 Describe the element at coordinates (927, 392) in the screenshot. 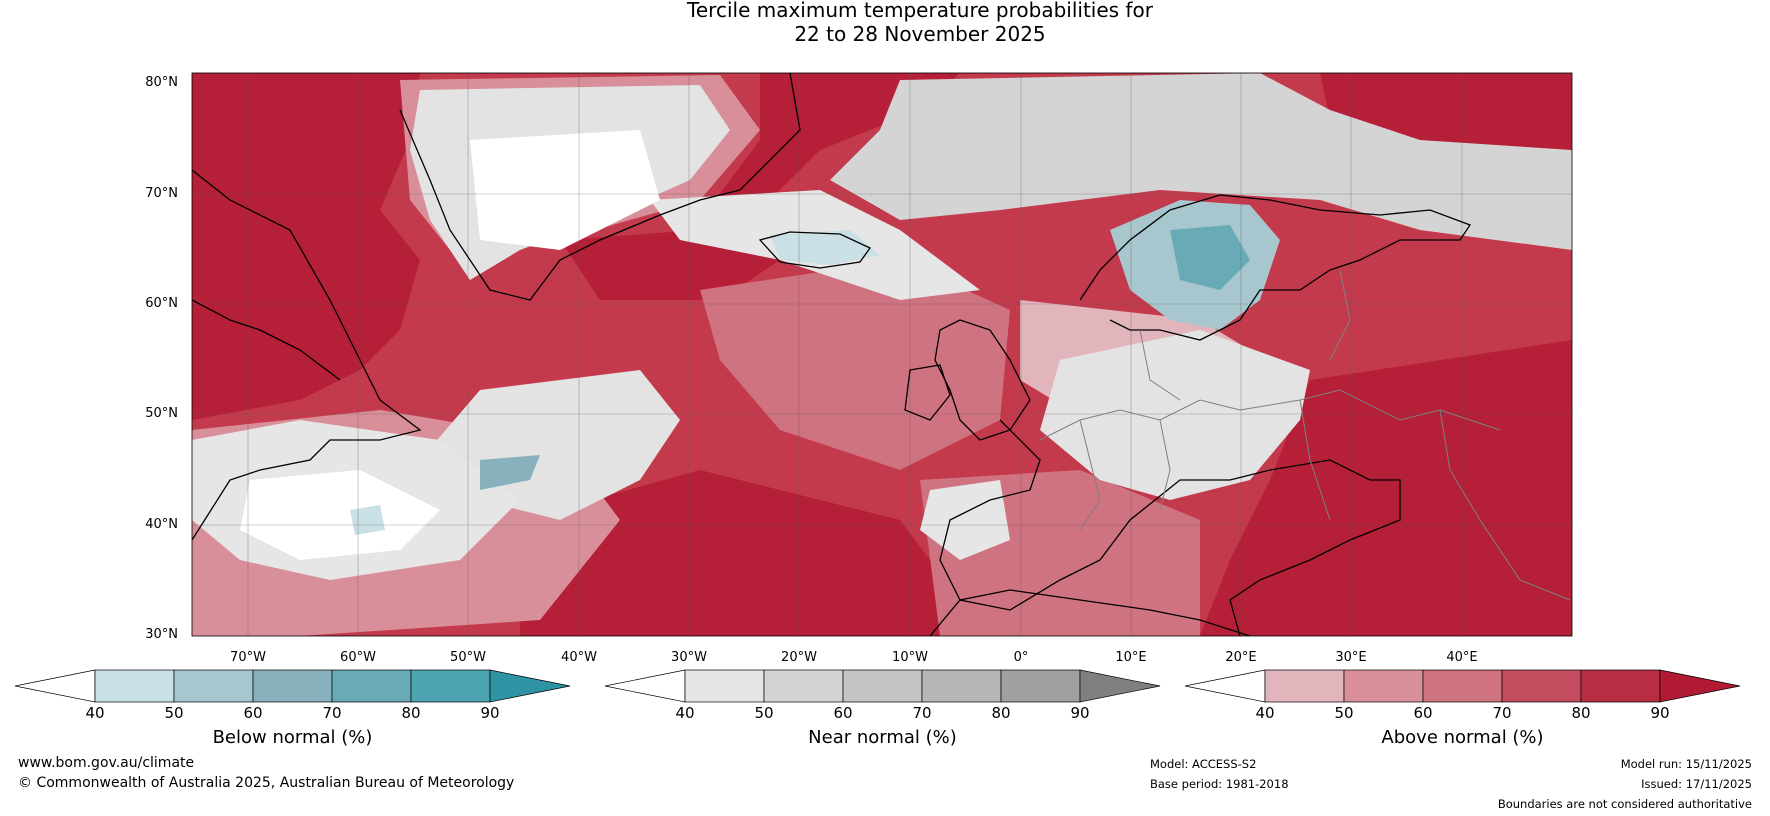

I see `ireland-coast` at that location.